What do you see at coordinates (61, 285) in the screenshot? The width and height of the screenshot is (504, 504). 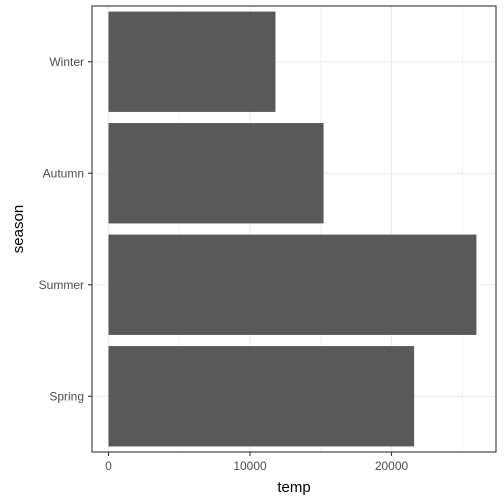 I see `y-tick-label-summer: Summer` at bounding box center [61, 285].